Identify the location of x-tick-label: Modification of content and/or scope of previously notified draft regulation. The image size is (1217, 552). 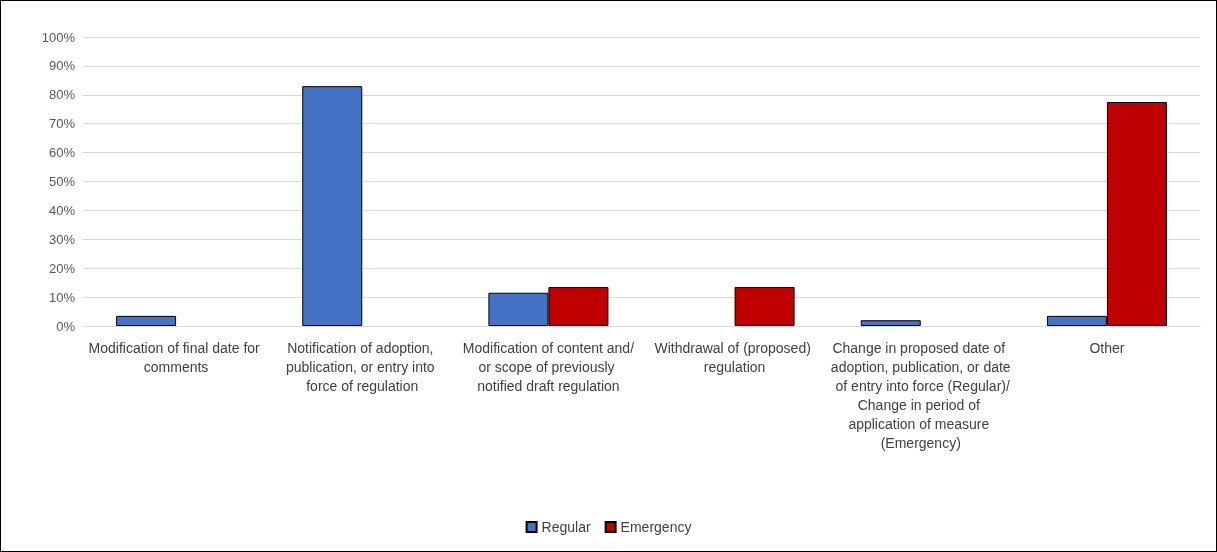
(548, 366).